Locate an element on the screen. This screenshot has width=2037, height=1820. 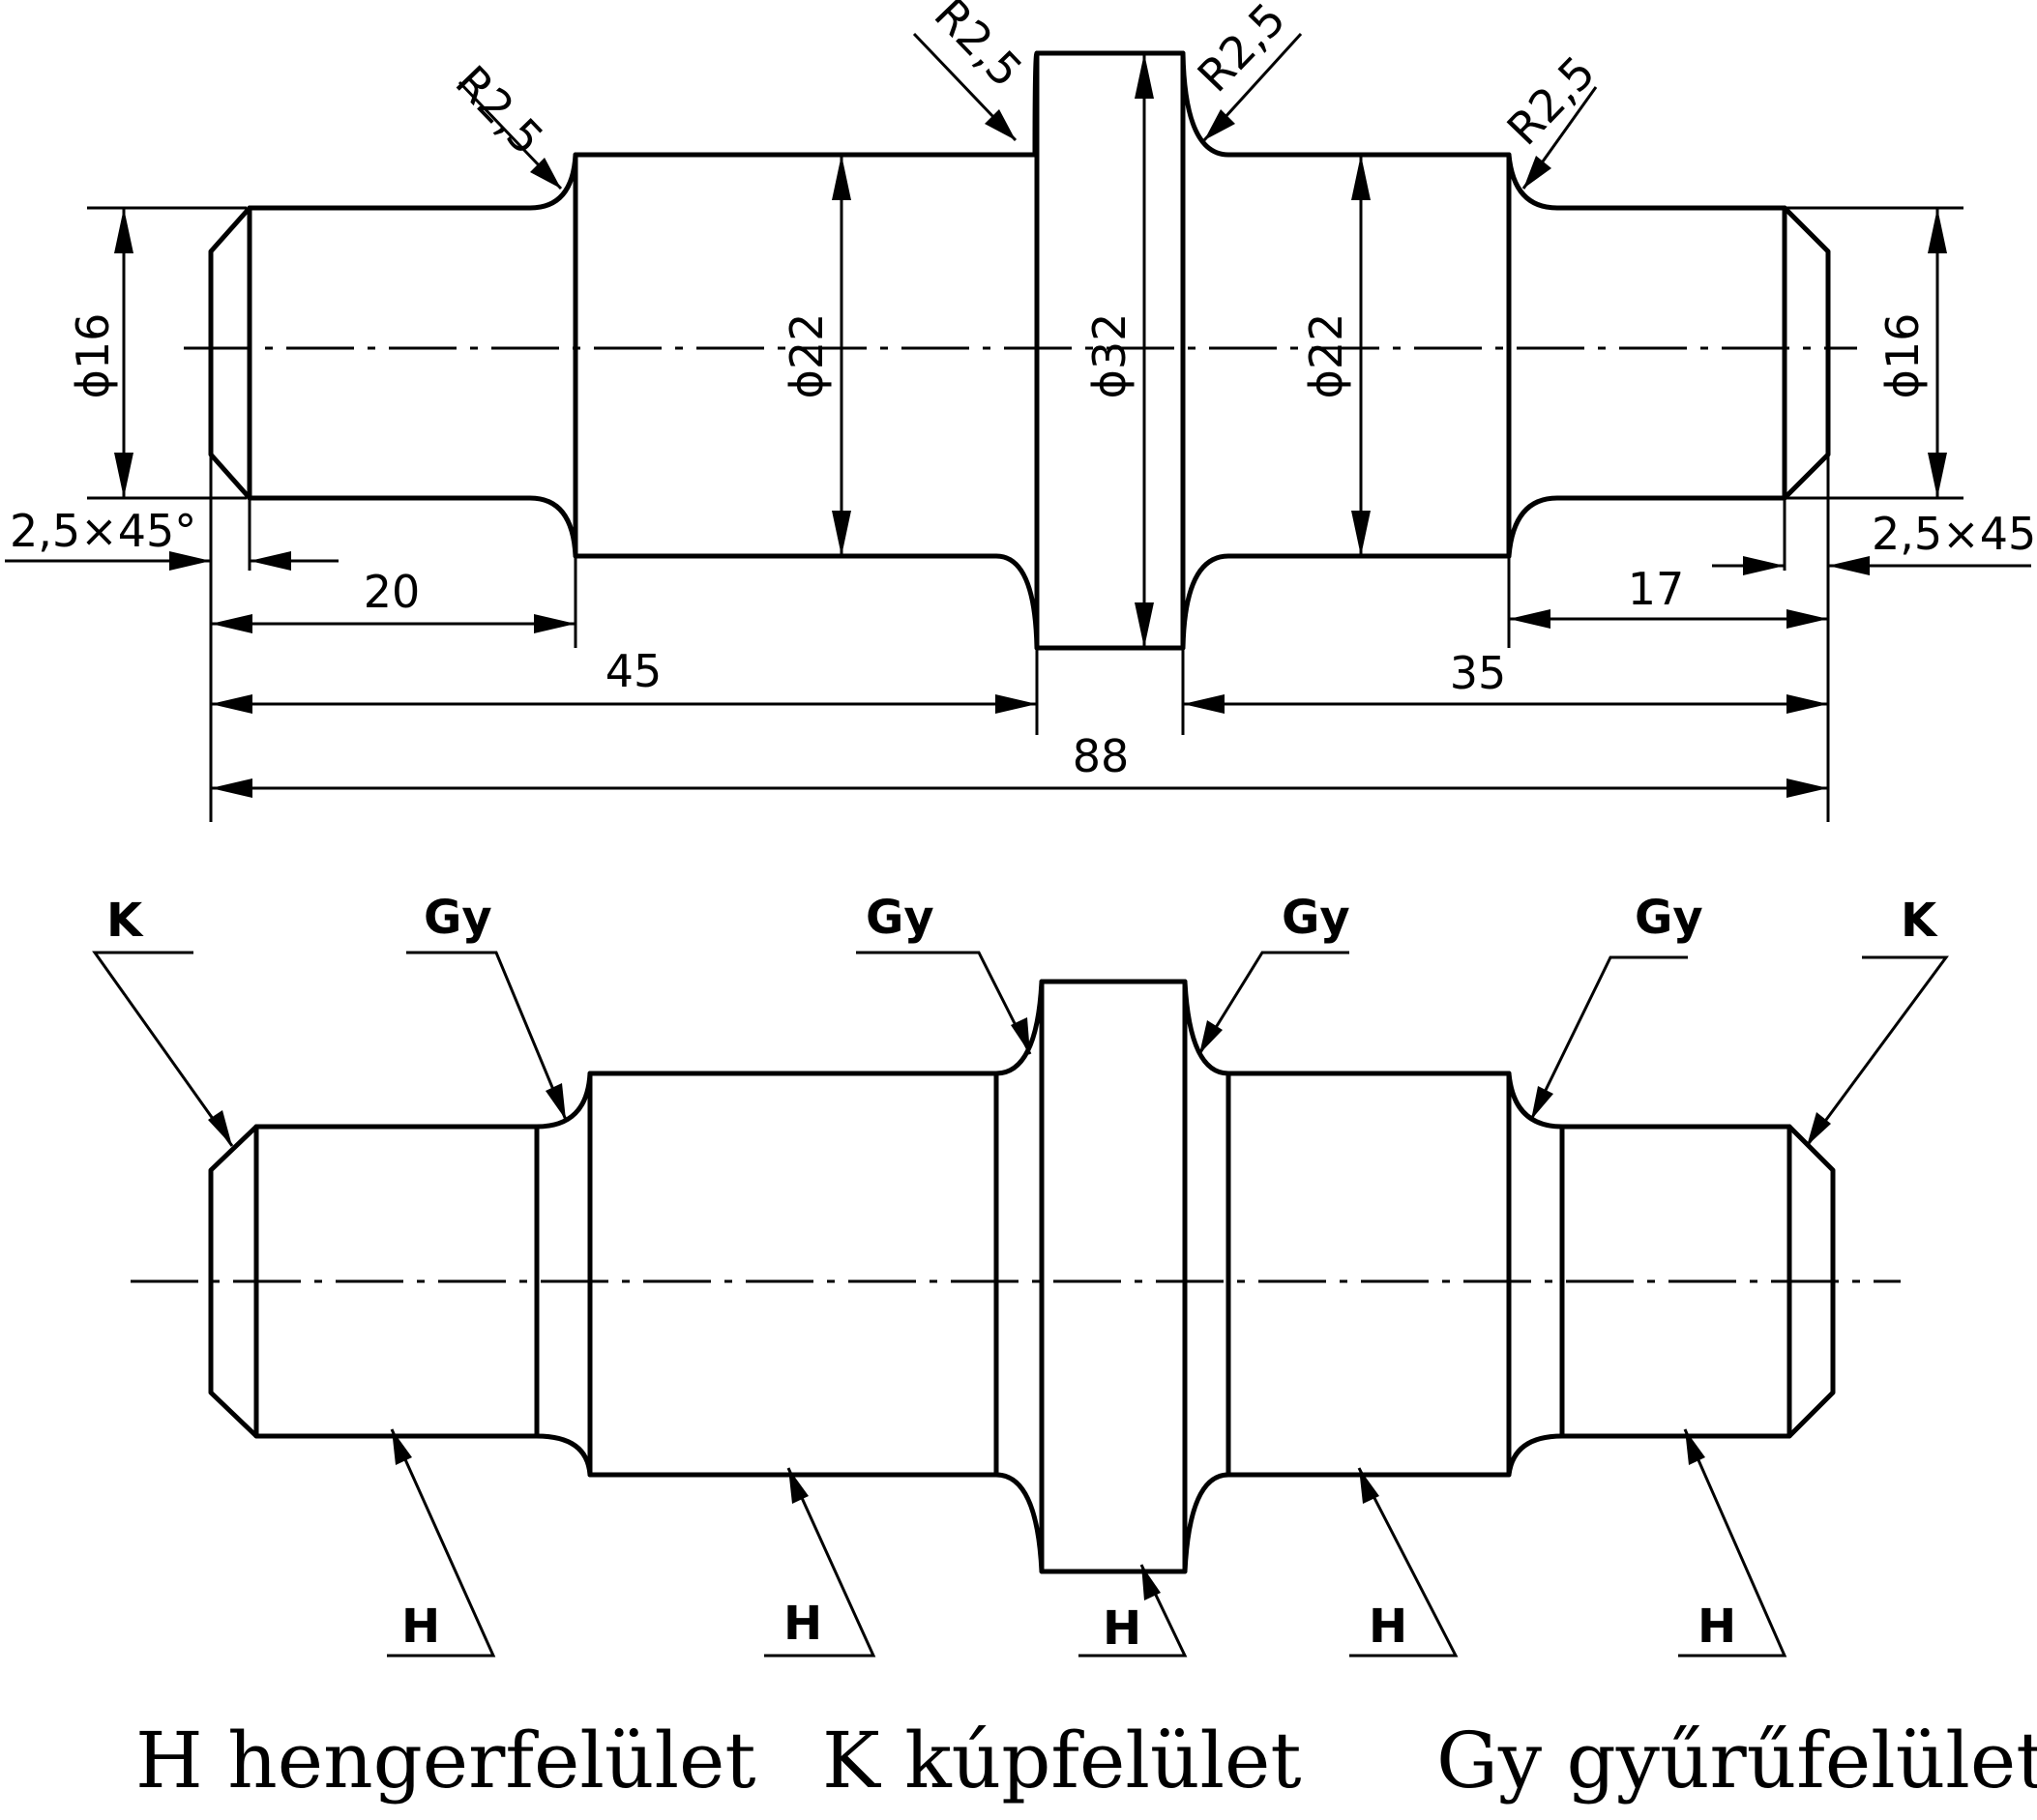
legend-h: H hengerfelület is located at coordinates (446, 1761).